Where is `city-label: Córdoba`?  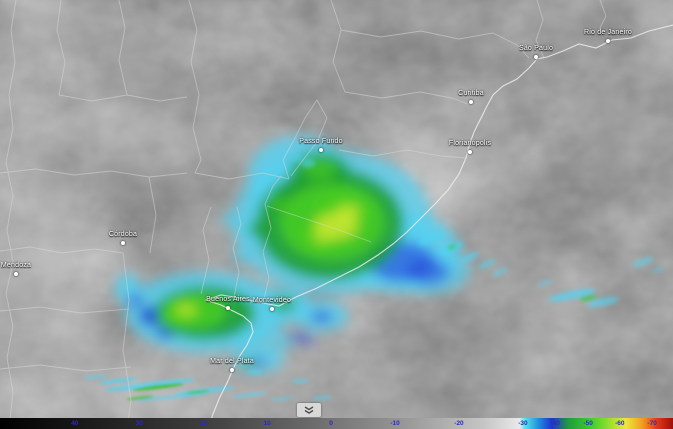
city-label: Córdoba is located at coordinates (123, 234).